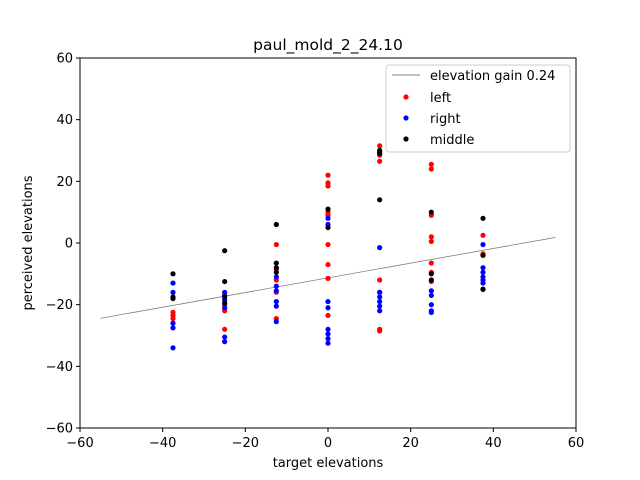 Image resolution: width=640 pixels, height=480 pixels. I want to click on legend-label-right: right, so click(445, 119).